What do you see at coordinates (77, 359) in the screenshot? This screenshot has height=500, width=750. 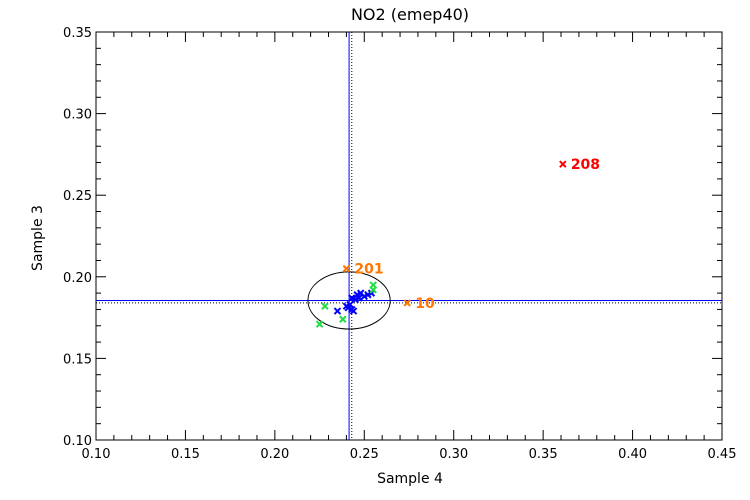 I see `y-tick-label: 0.15` at bounding box center [77, 359].